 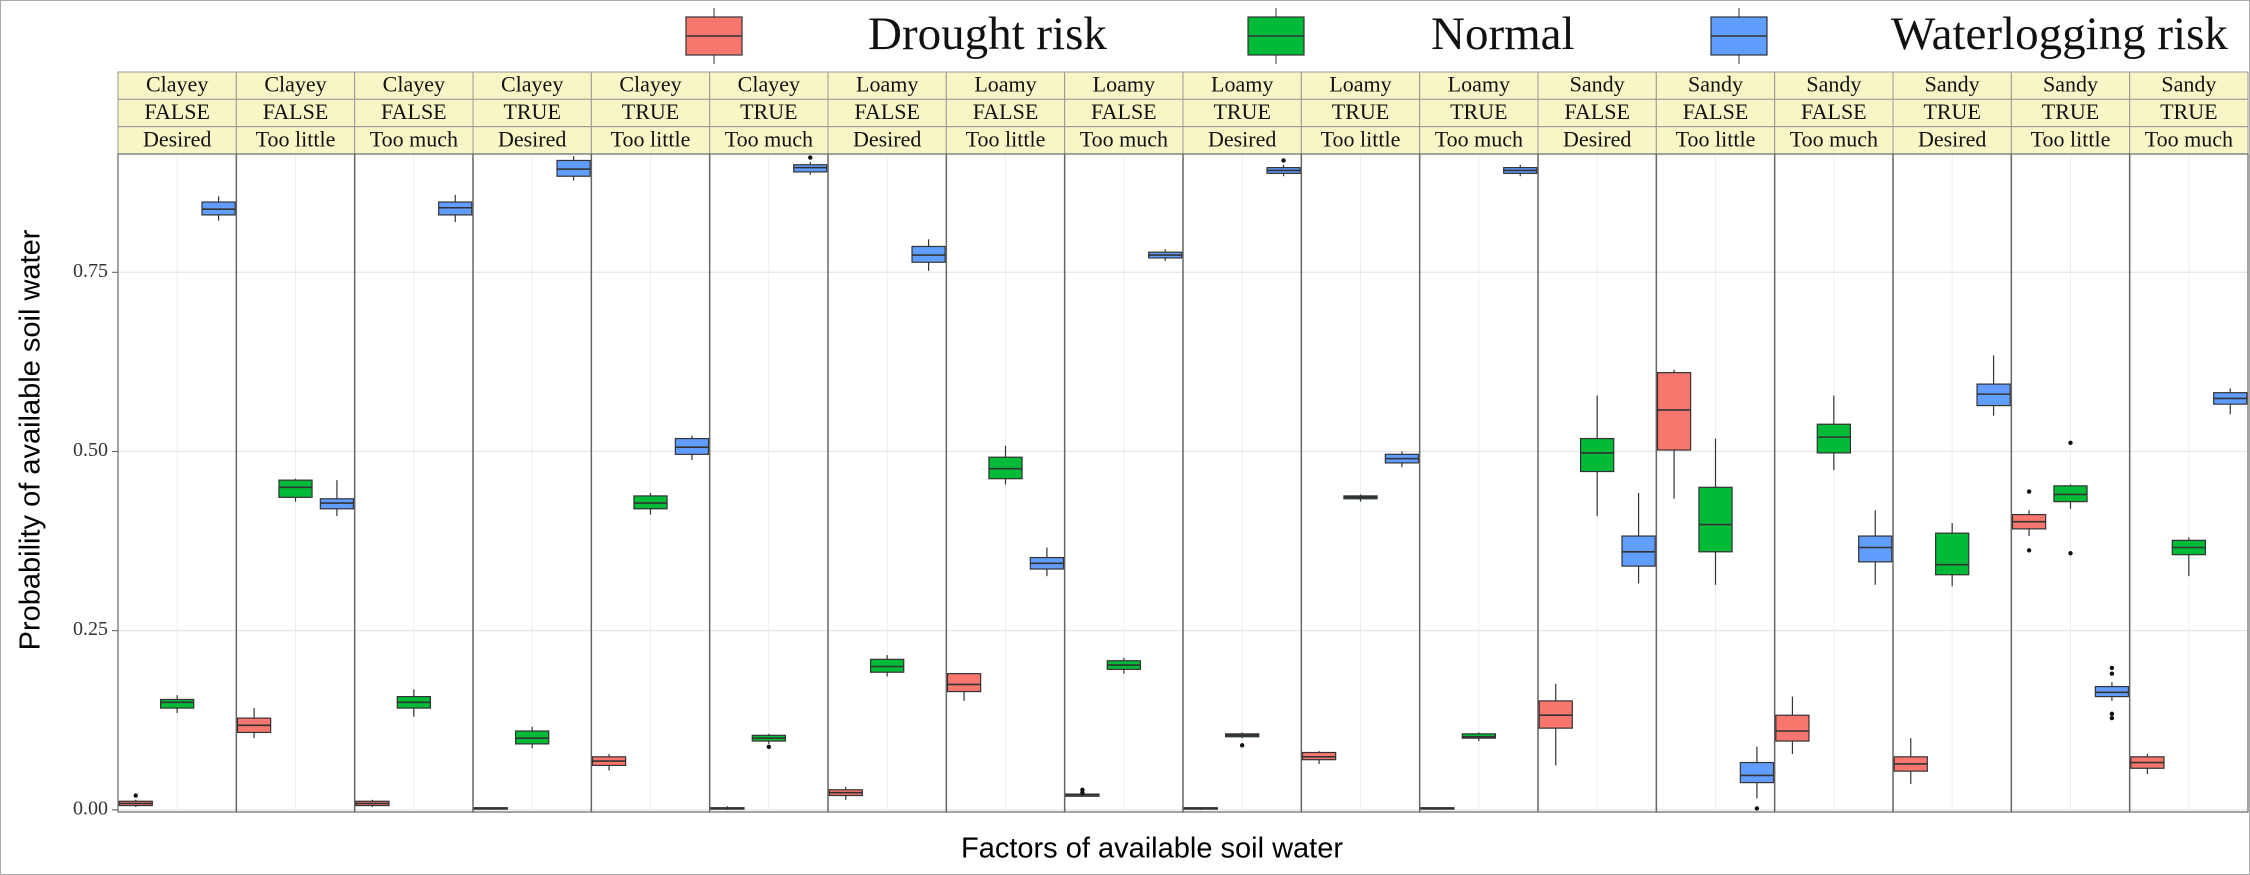 I want to click on y-tick-label: 0.75, so click(x=90, y=271).